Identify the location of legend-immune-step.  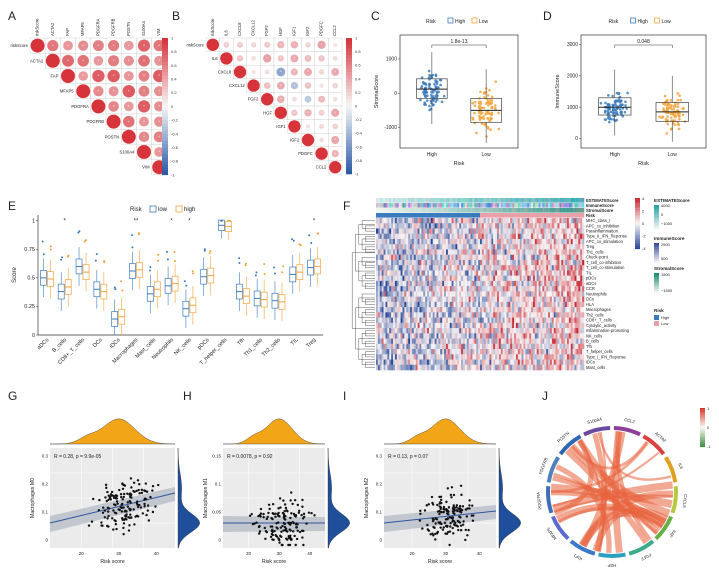
(656, 248).